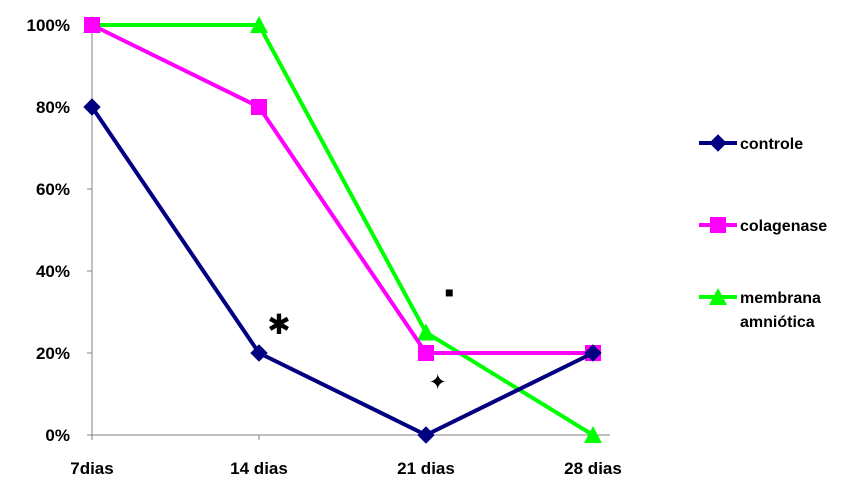  Describe the element at coordinates (259, 468) in the screenshot. I see `x-tick-label: 14 dias` at that location.